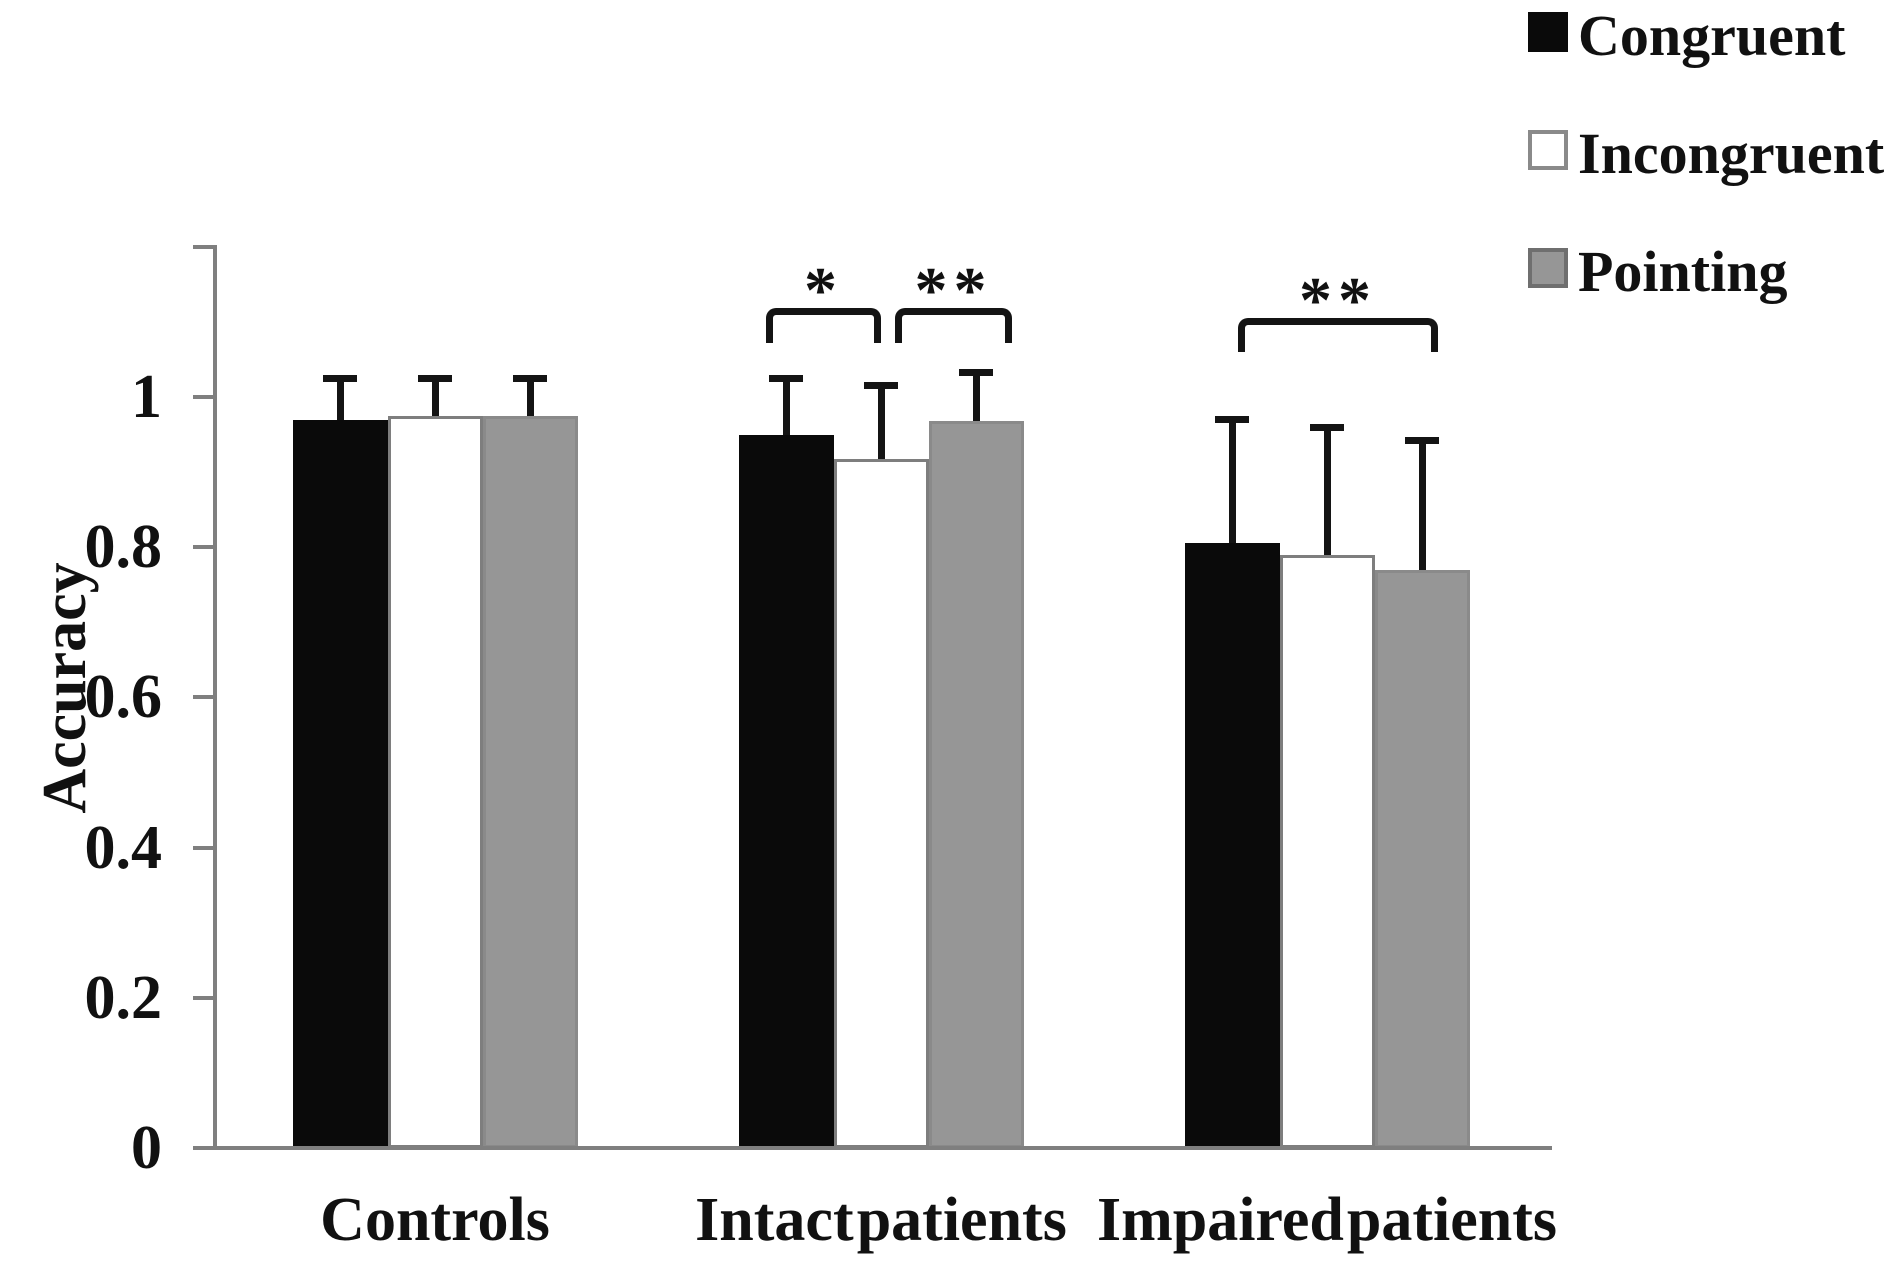 The image size is (1890, 1270). I want to click on legend-item-congruent: Congruent, so click(1706, 36).